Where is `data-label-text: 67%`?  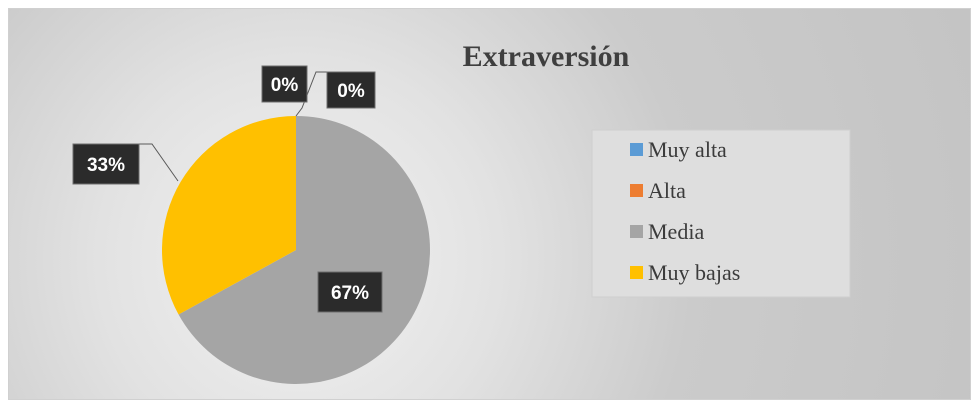 data-label-text: 67% is located at coordinates (350, 293).